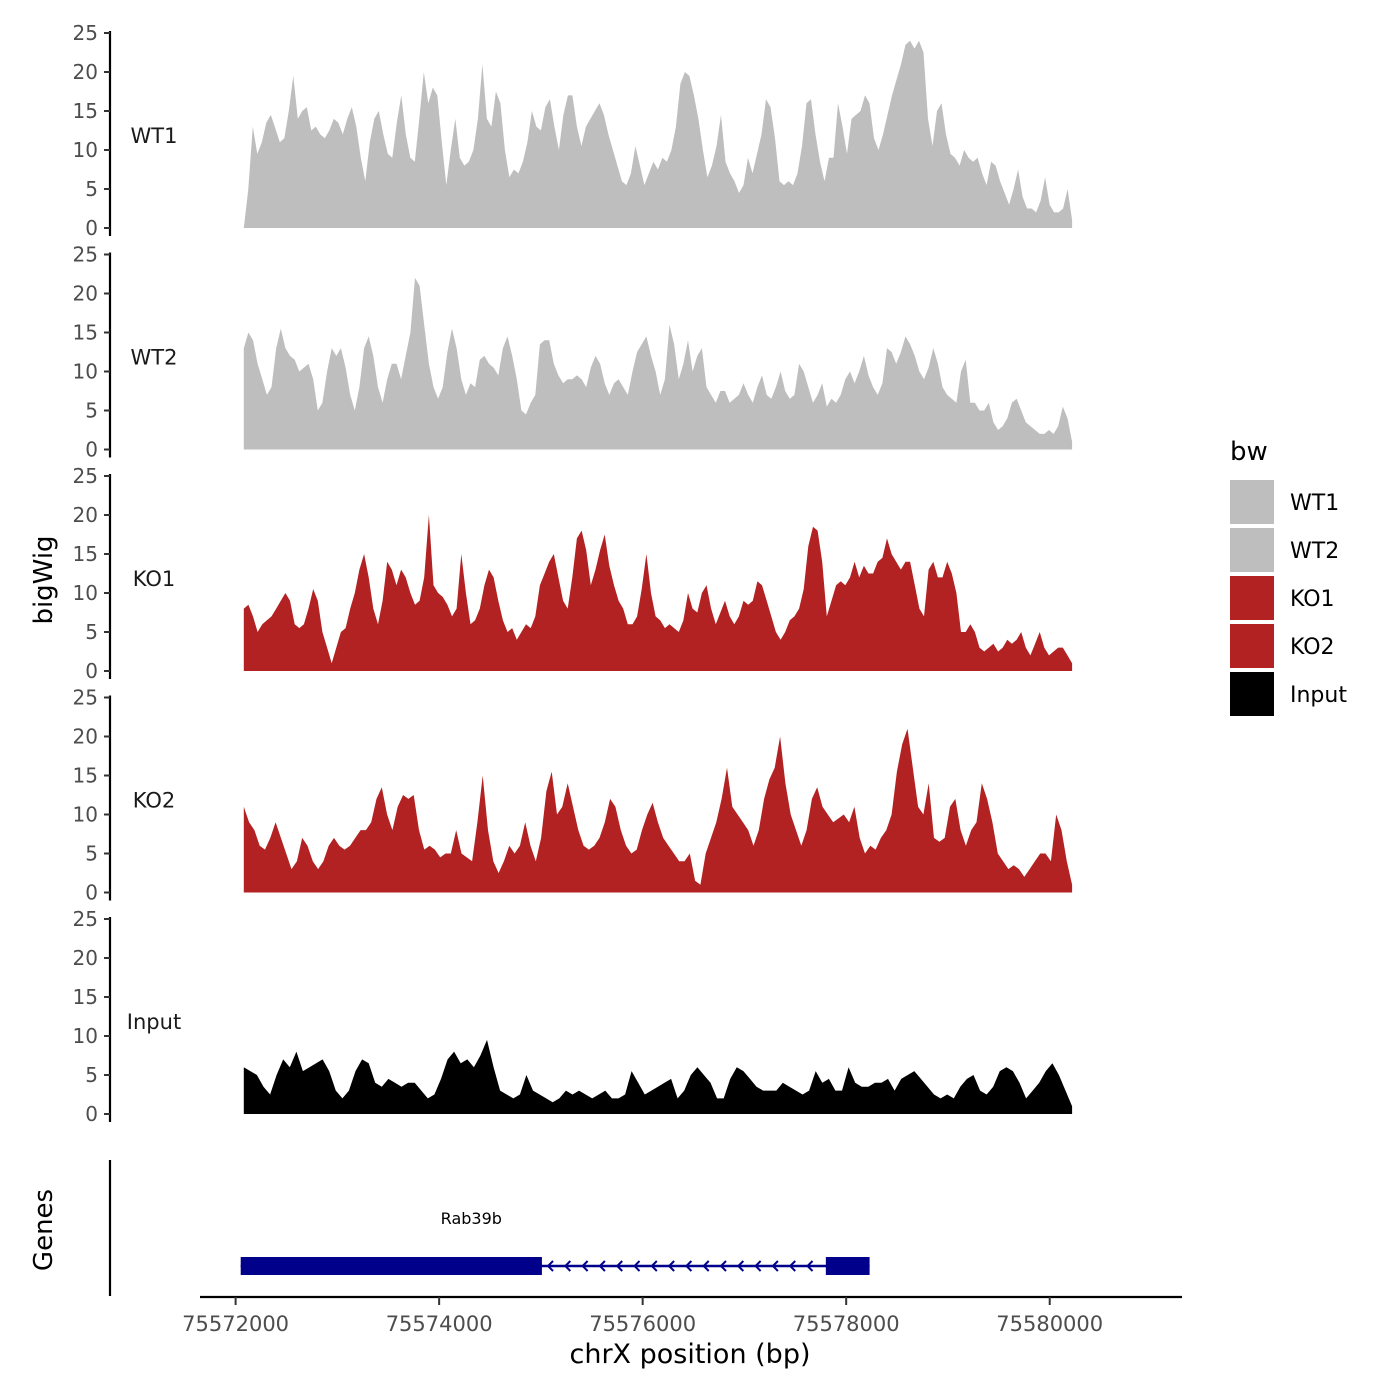  I want to click on area-ko2, so click(658, 810).